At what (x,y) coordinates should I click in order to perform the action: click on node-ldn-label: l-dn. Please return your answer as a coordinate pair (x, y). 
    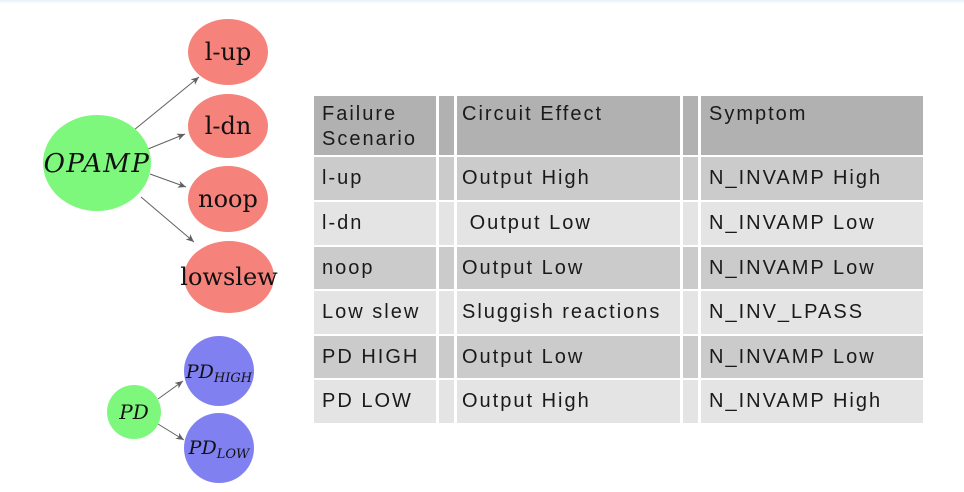
    Looking at the image, I should click on (228, 126).